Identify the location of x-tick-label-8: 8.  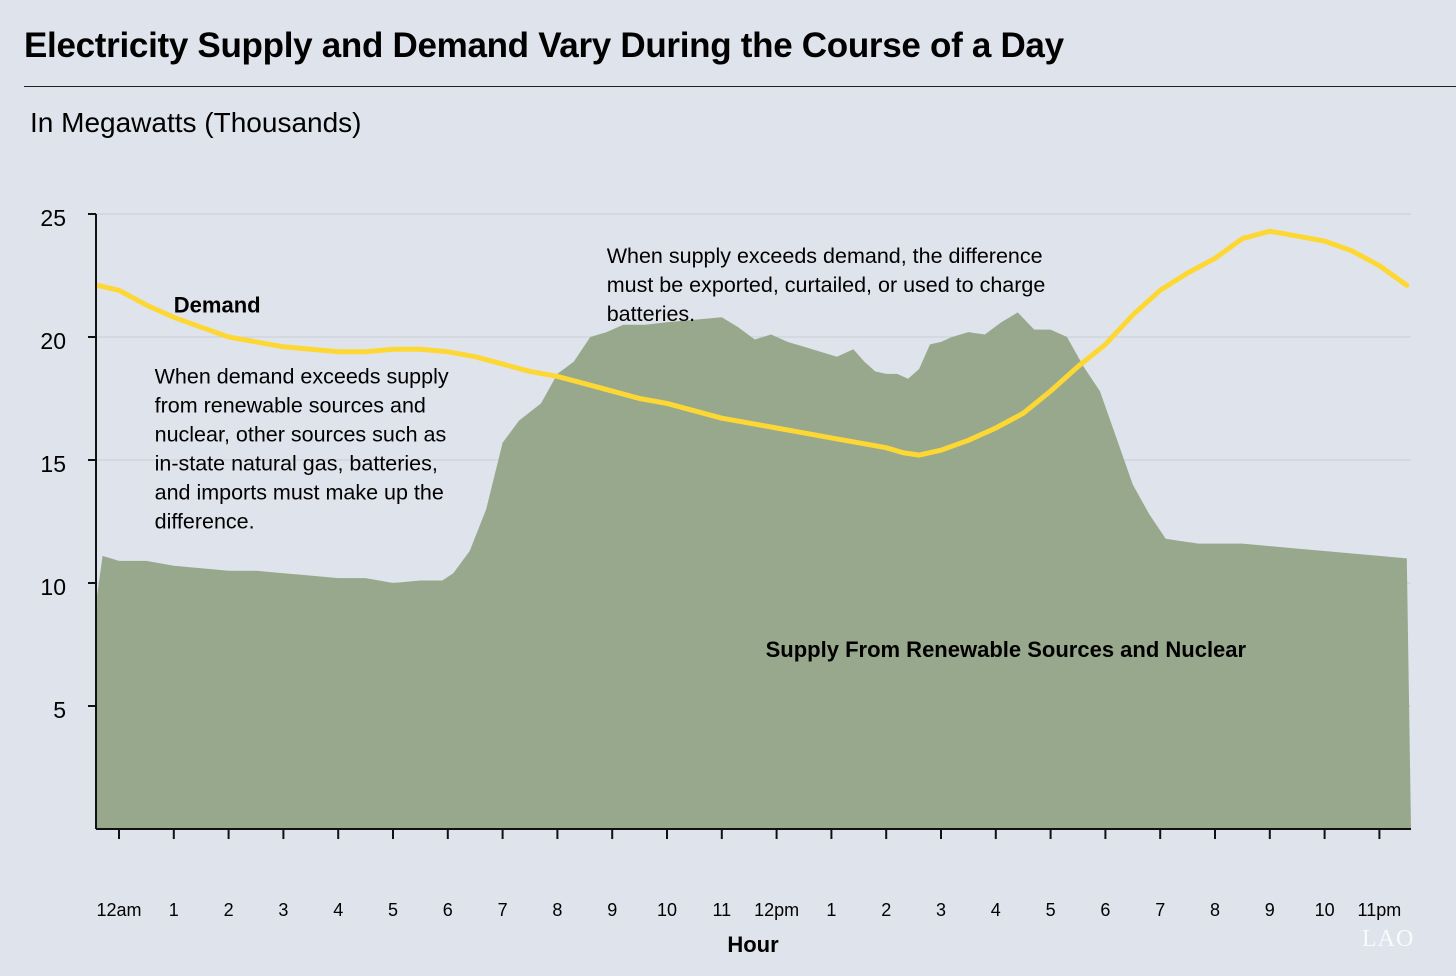
(557, 910).